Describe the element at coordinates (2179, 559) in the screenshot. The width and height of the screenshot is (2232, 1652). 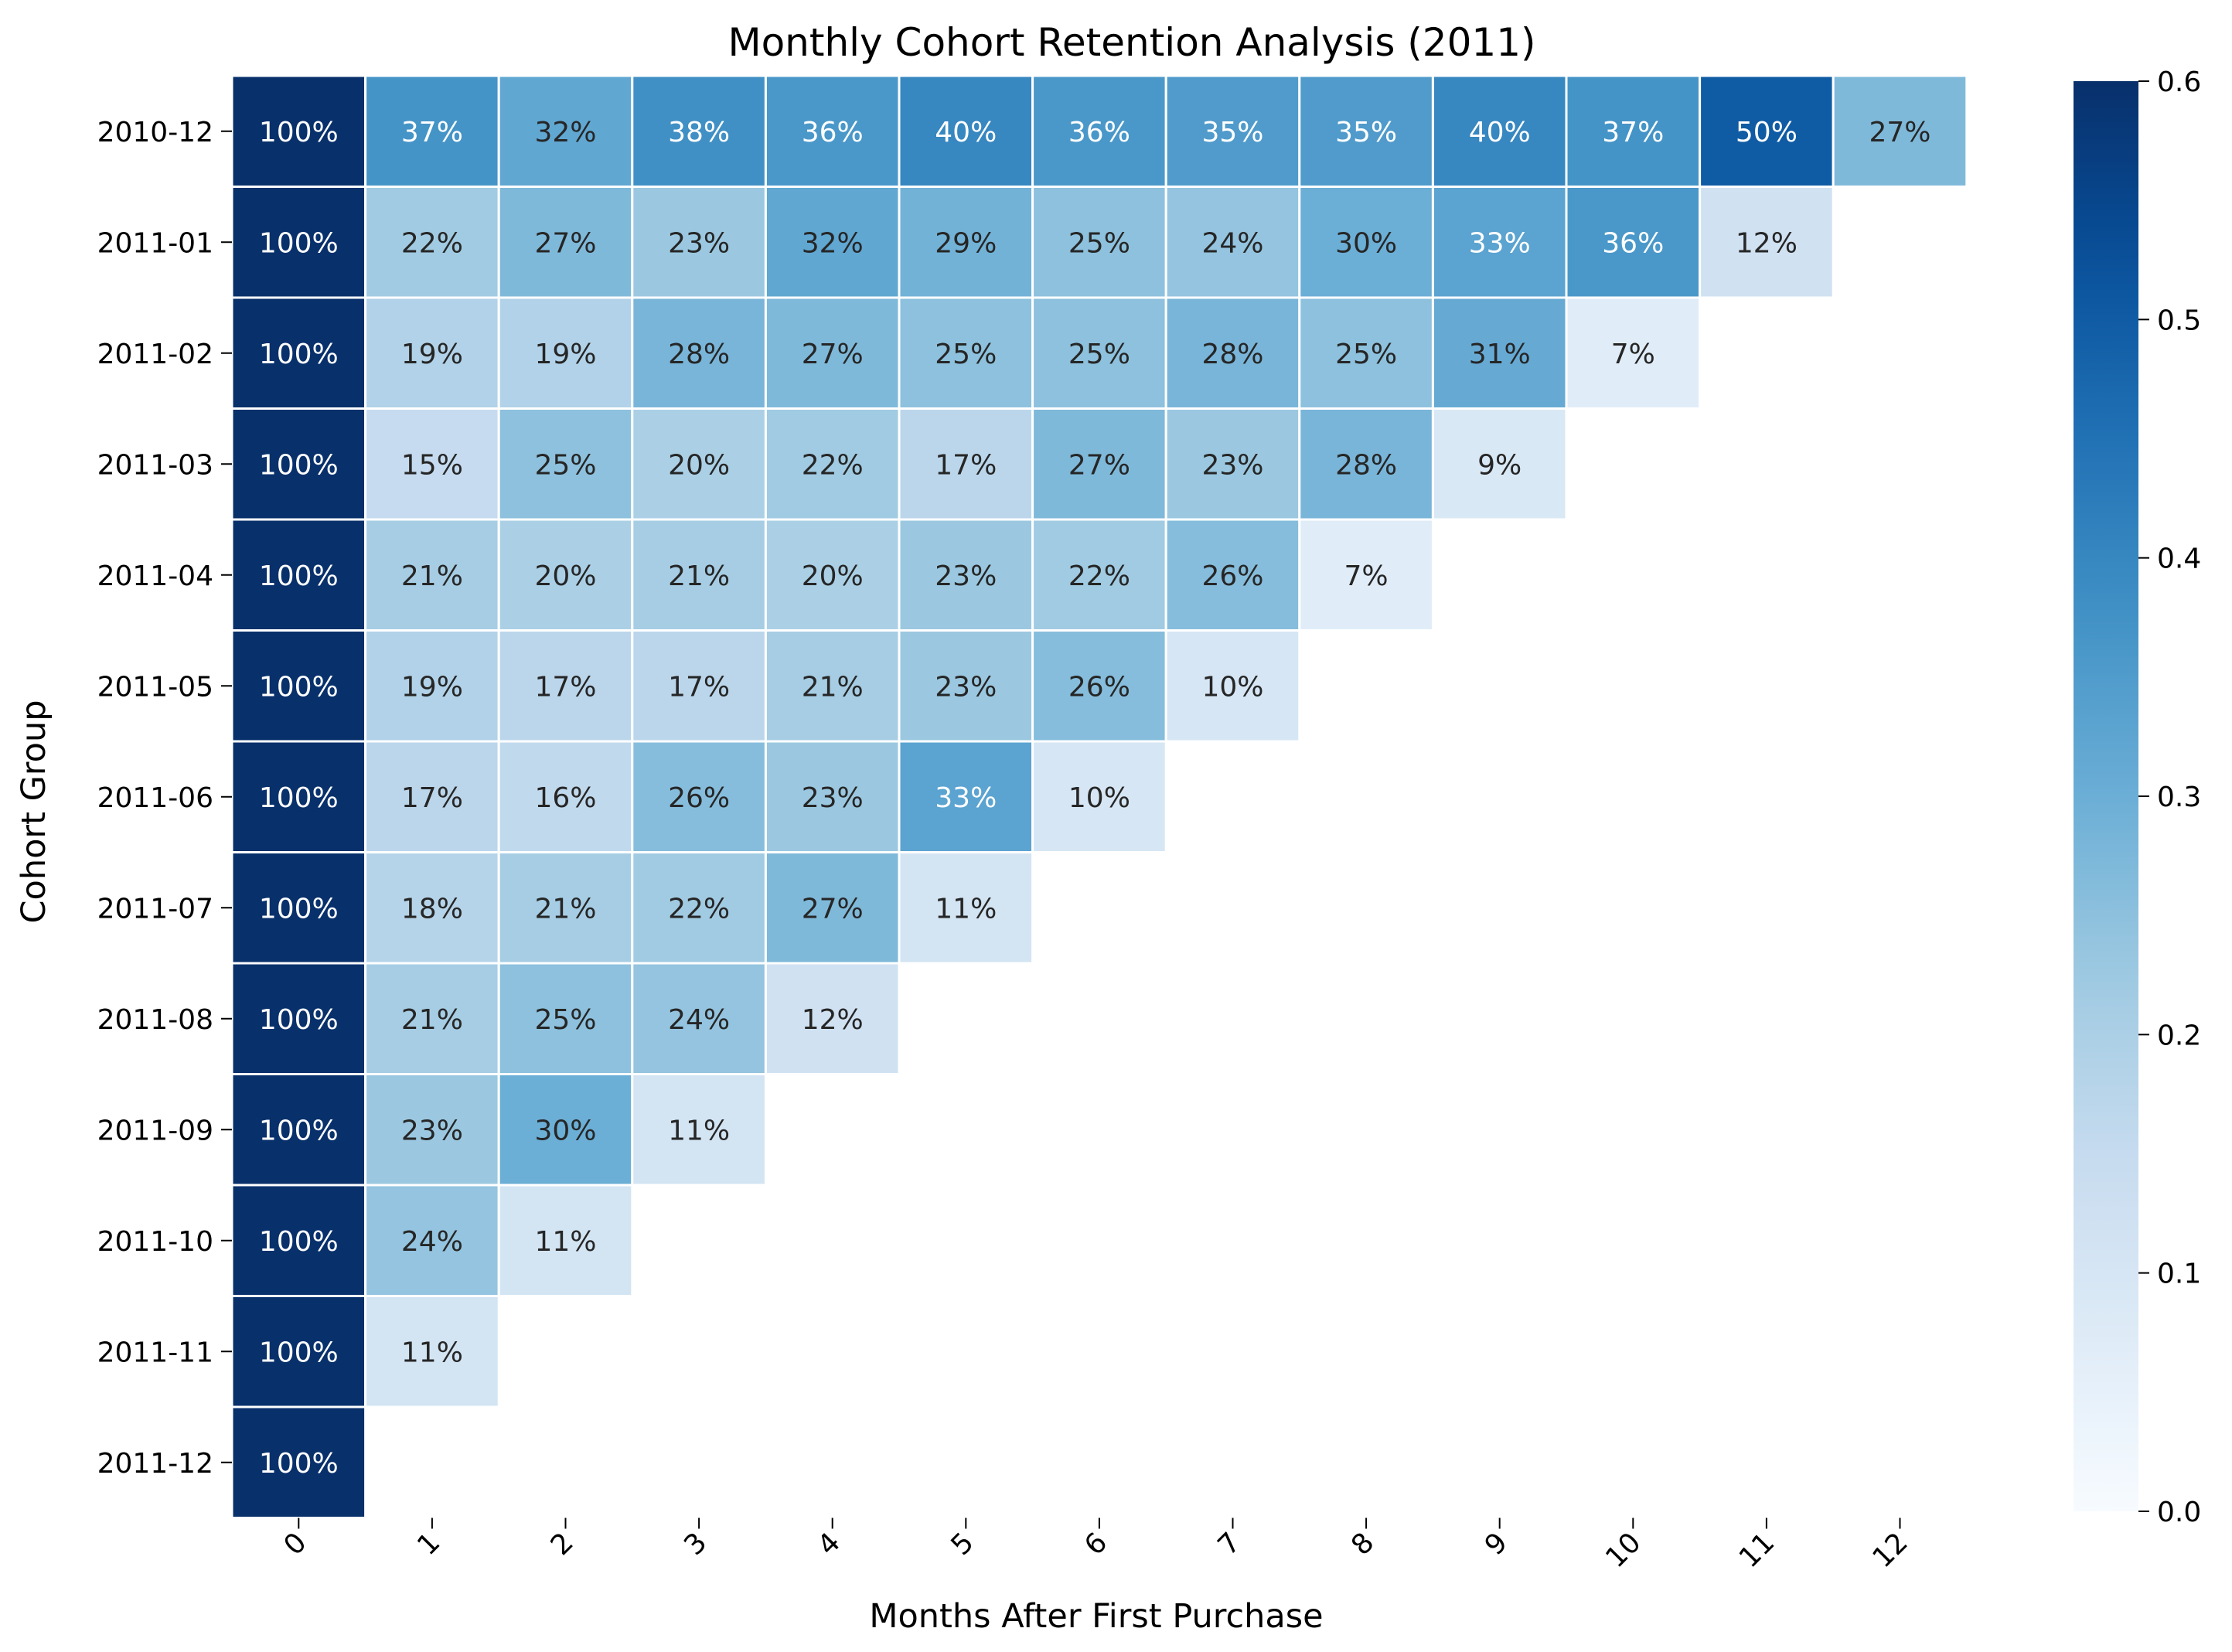
I see `colorbar-tick-label: 0.4` at that location.